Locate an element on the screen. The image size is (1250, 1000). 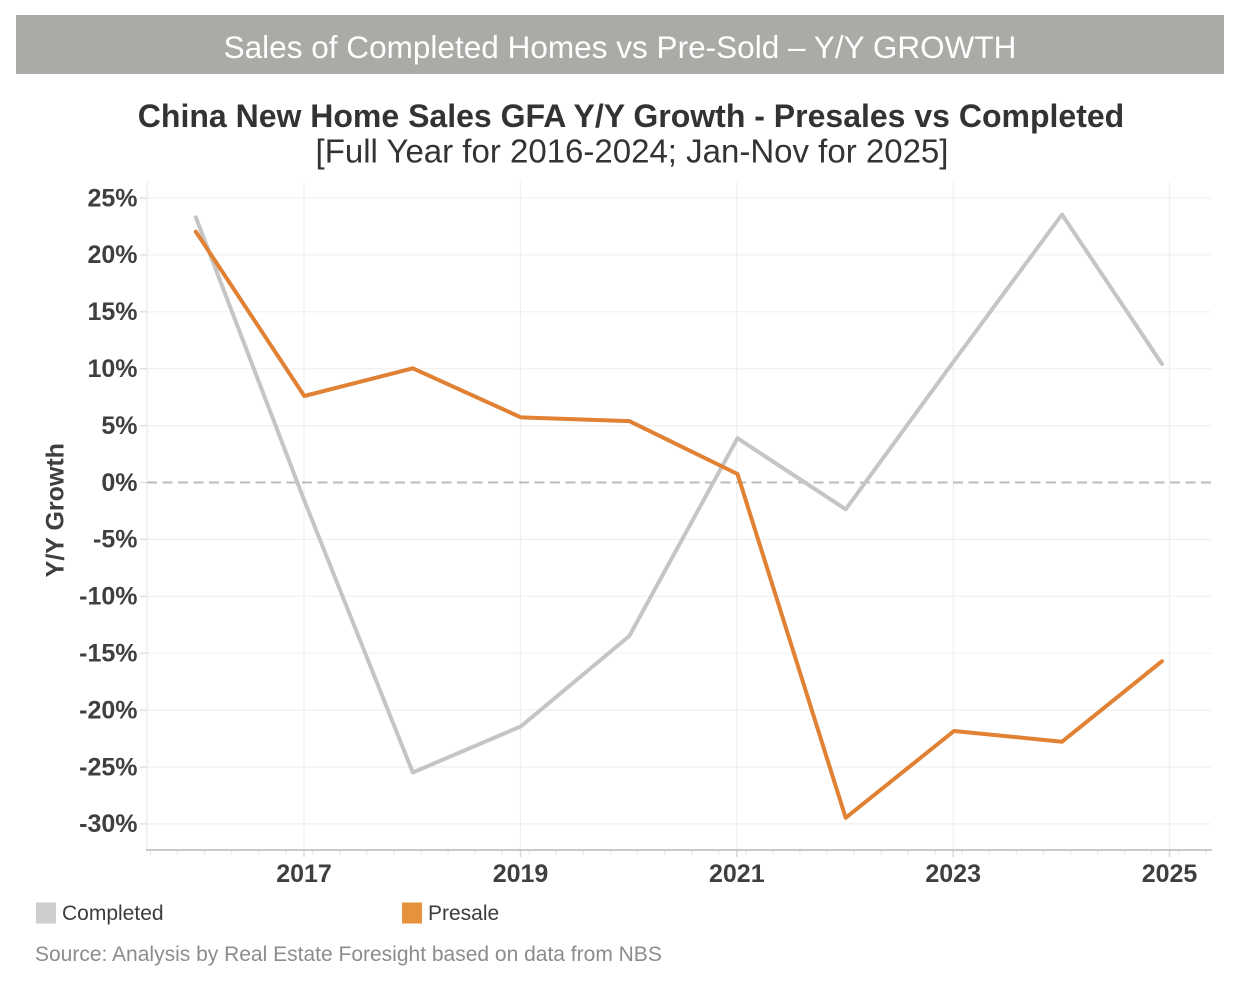
svg-text: 25% is located at coordinates (112, 198).